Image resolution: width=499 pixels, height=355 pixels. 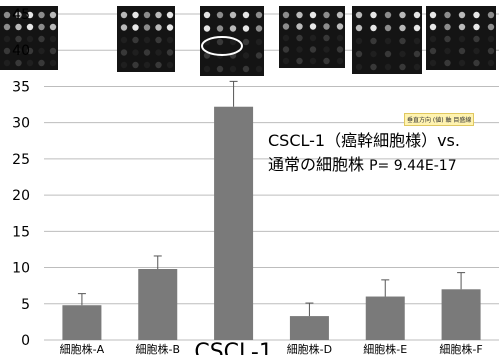 I want to click on y-tick-label: 35, so click(x=21, y=87).